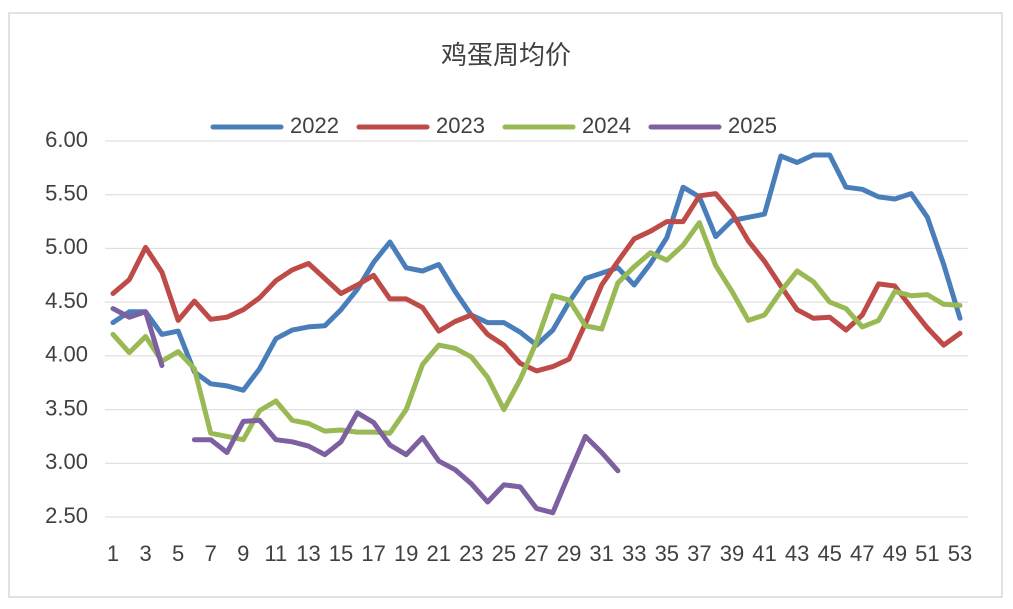 The image size is (1013, 609). What do you see at coordinates (439, 553) in the screenshot?
I see `x-tick-label: 21` at bounding box center [439, 553].